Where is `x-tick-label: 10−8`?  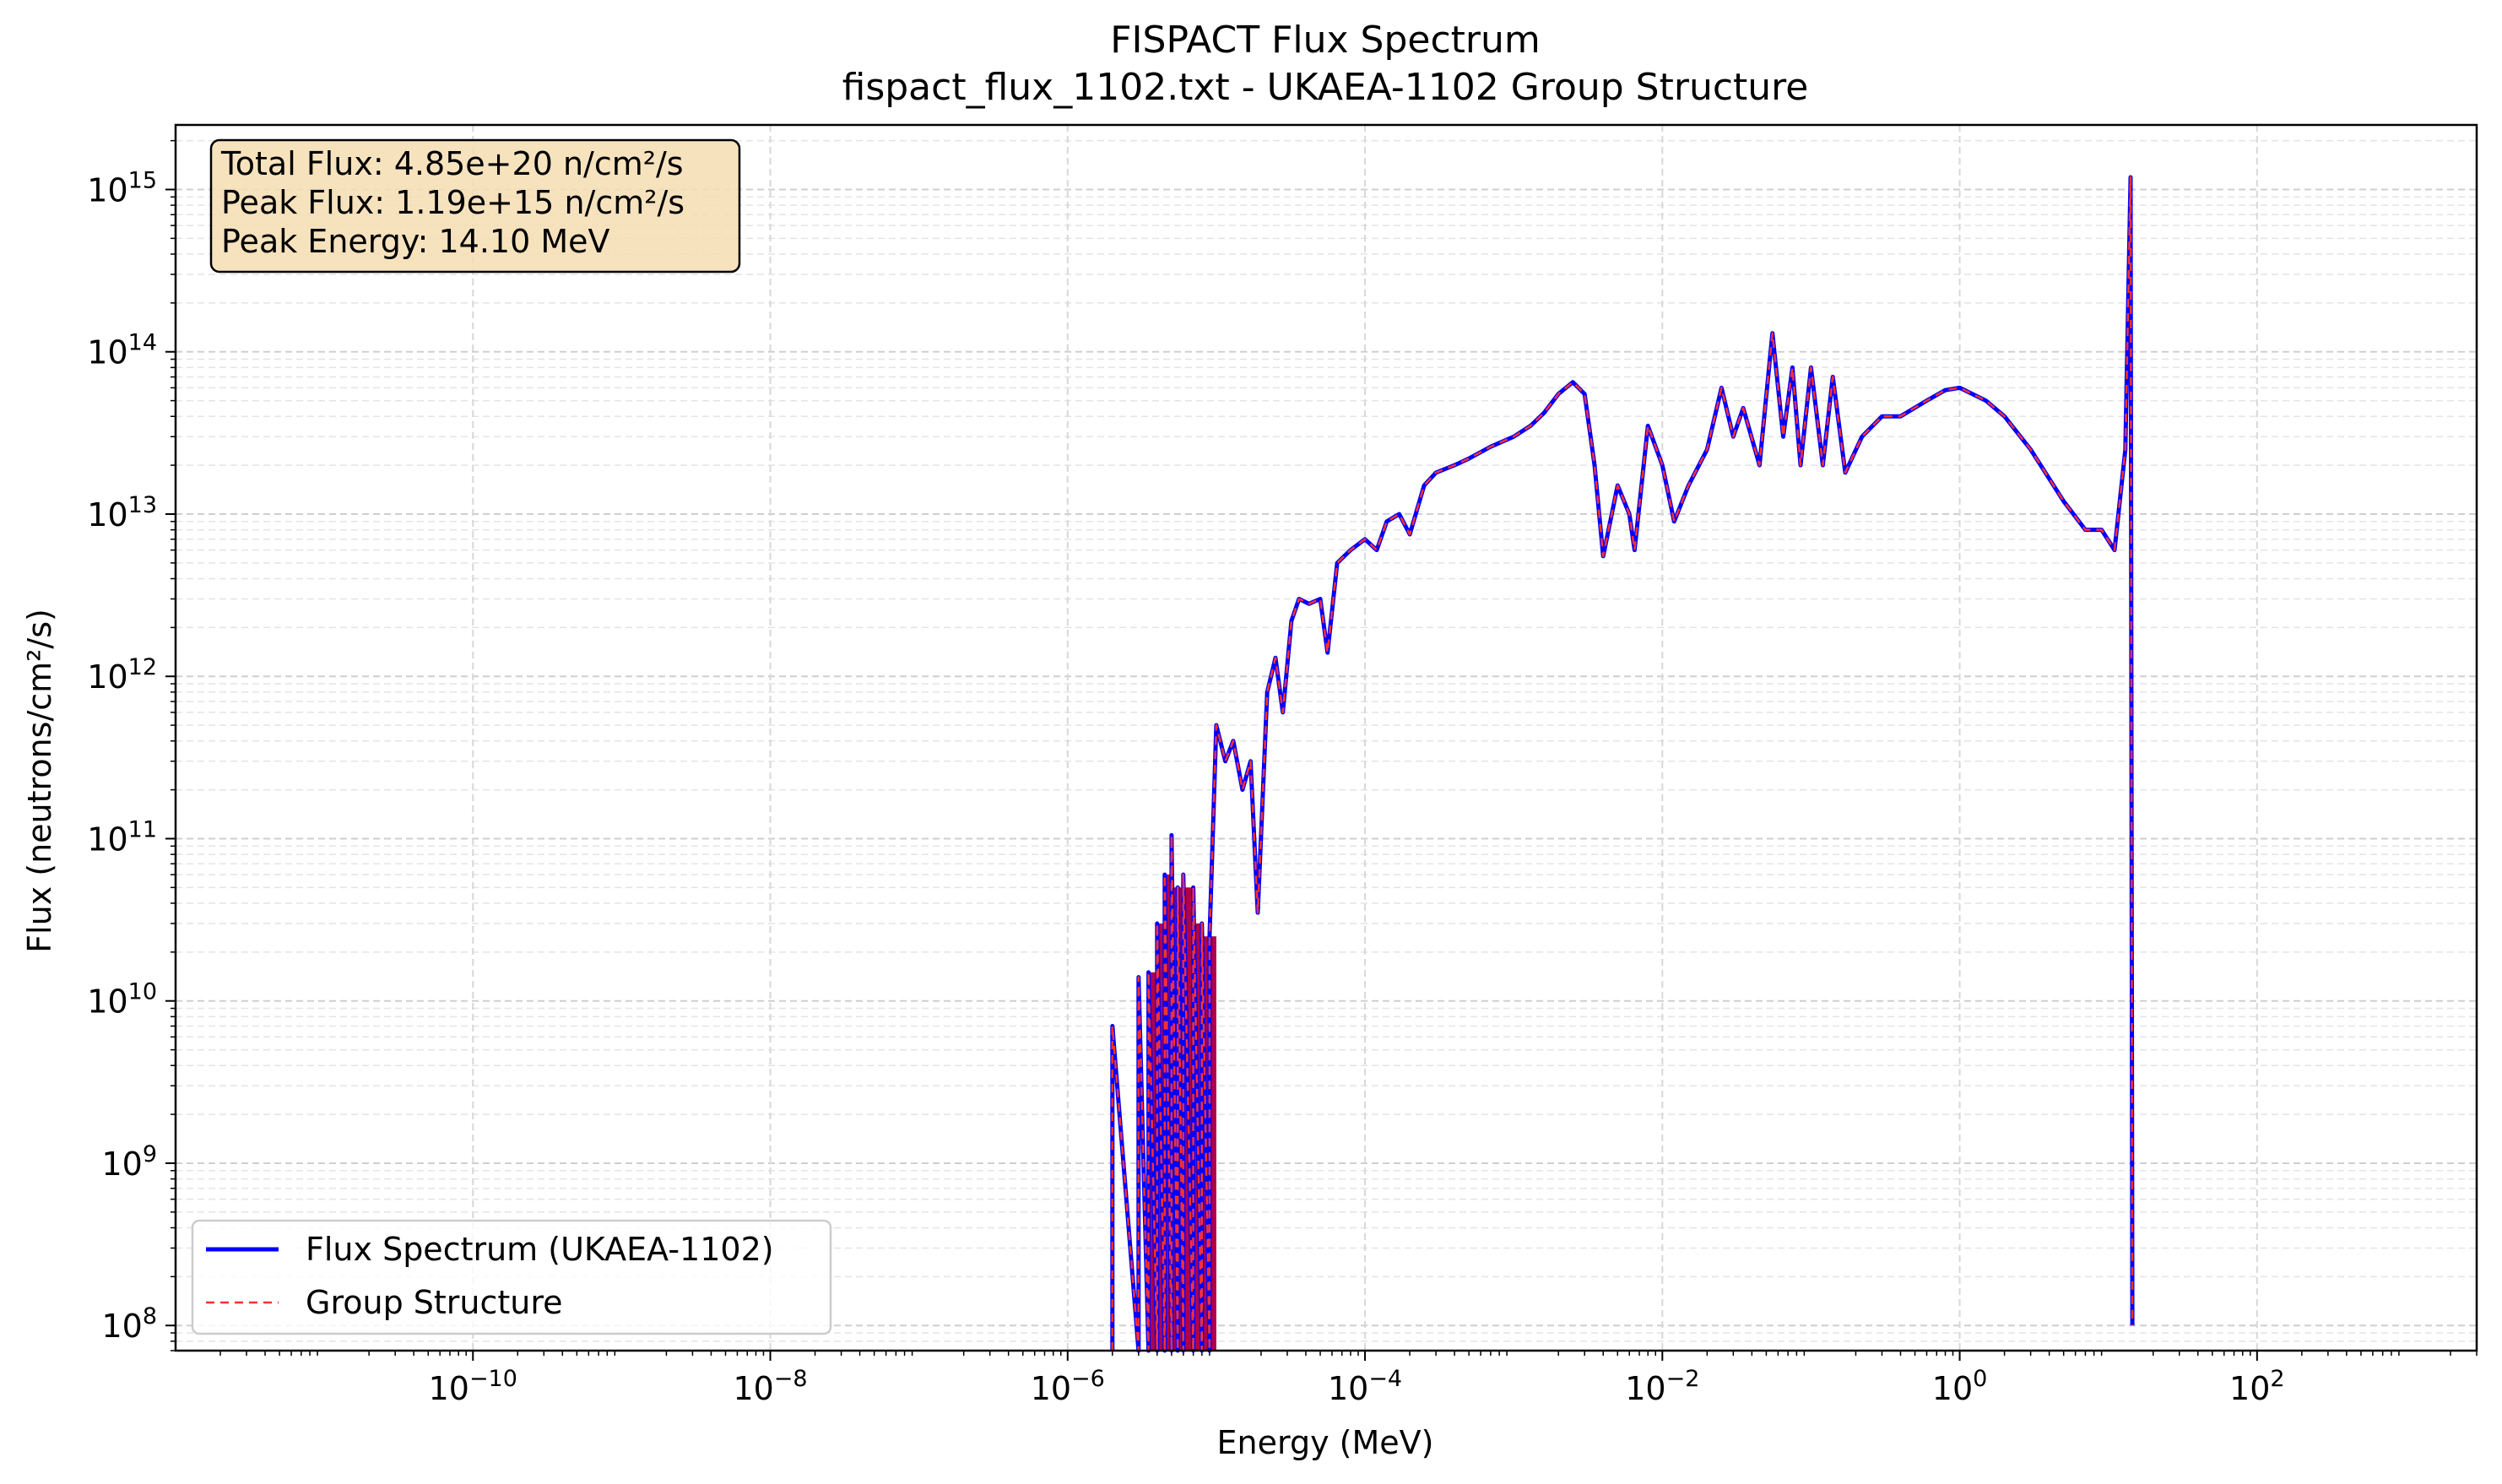 x-tick-label: 10−8 is located at coordinates (770, 1386).